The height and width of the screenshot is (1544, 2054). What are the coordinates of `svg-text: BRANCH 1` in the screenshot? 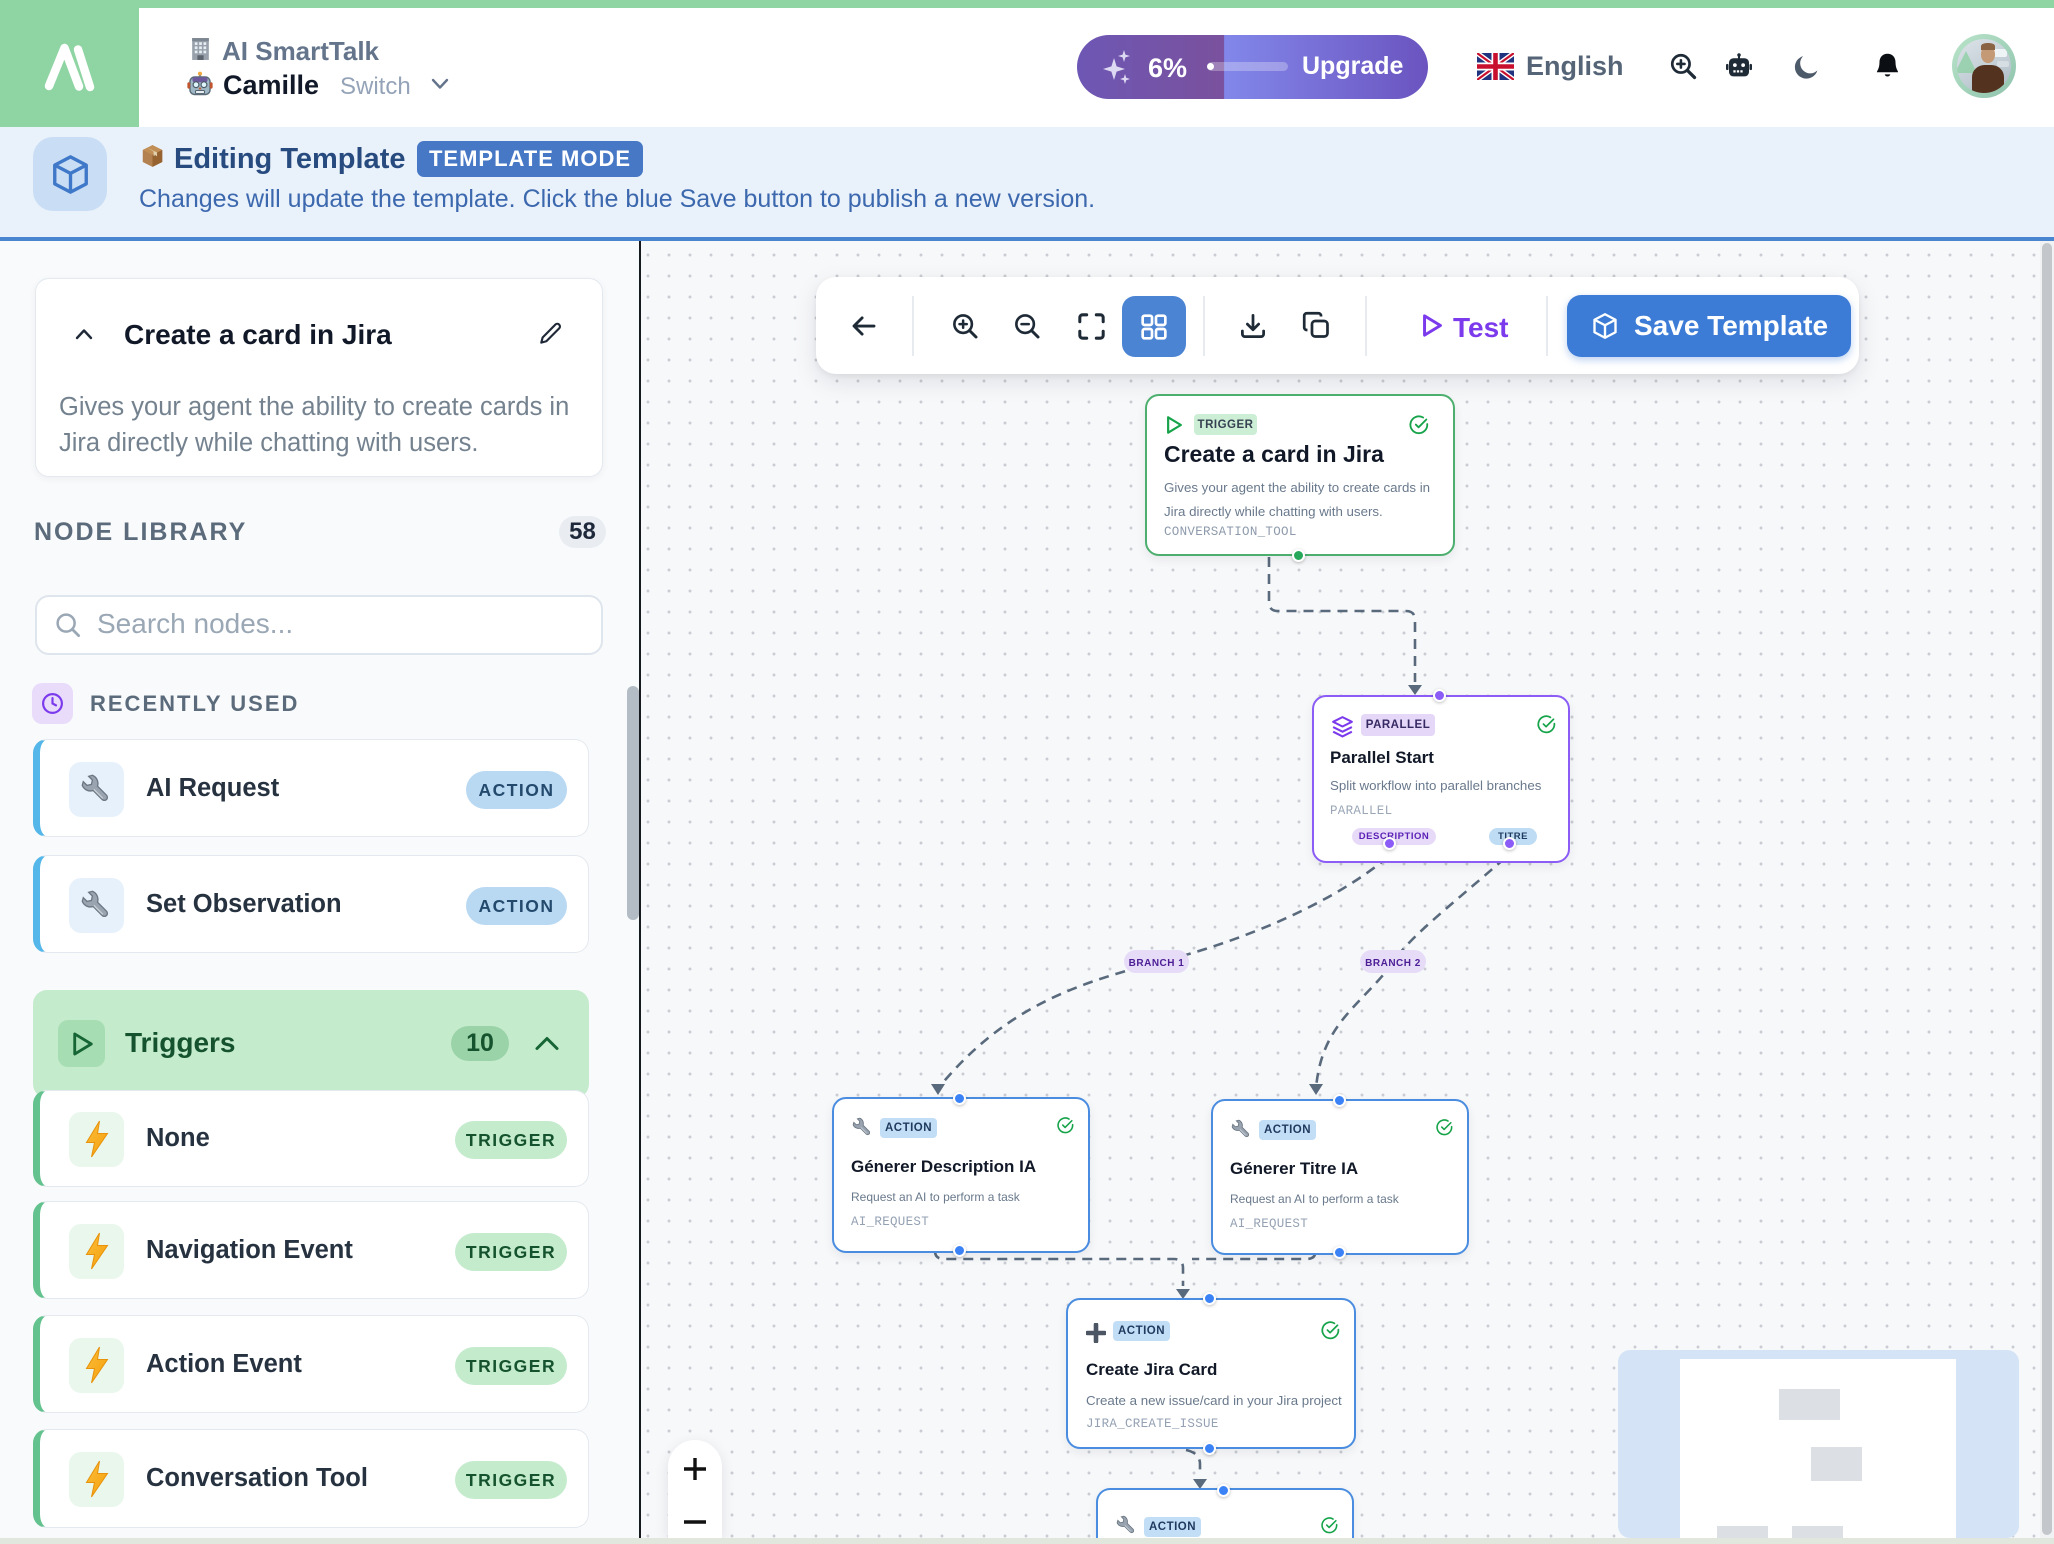 It's located at (1157, 963).